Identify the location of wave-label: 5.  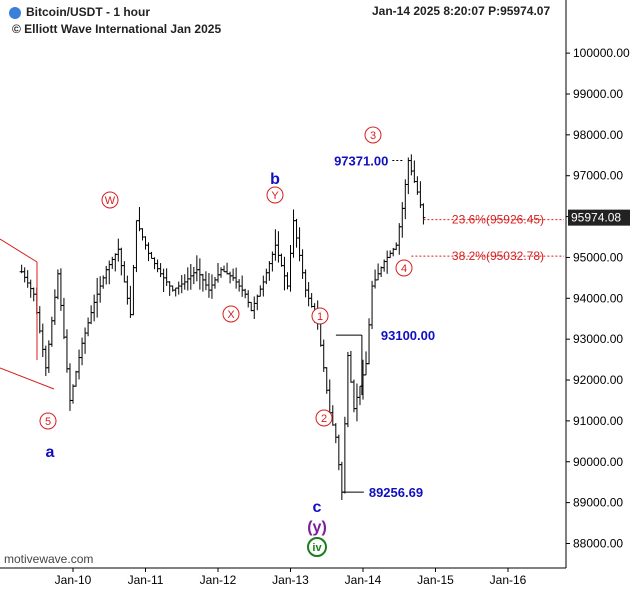
(48, 422).